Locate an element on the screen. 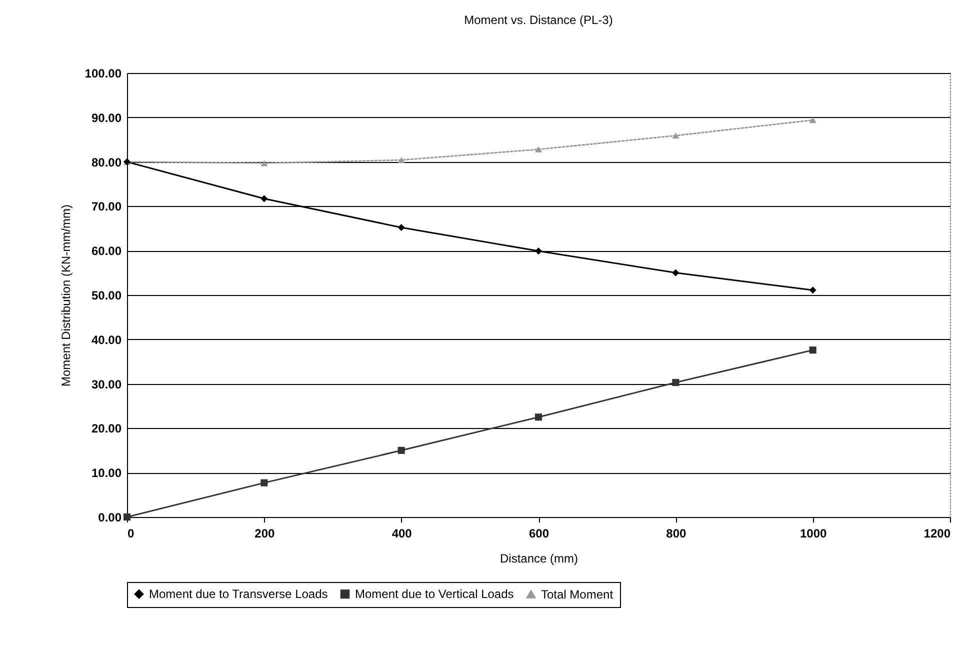 The image size is (971, 656). legend-label: Moment due to Vertical Loads is located at coordinates (434, 594).